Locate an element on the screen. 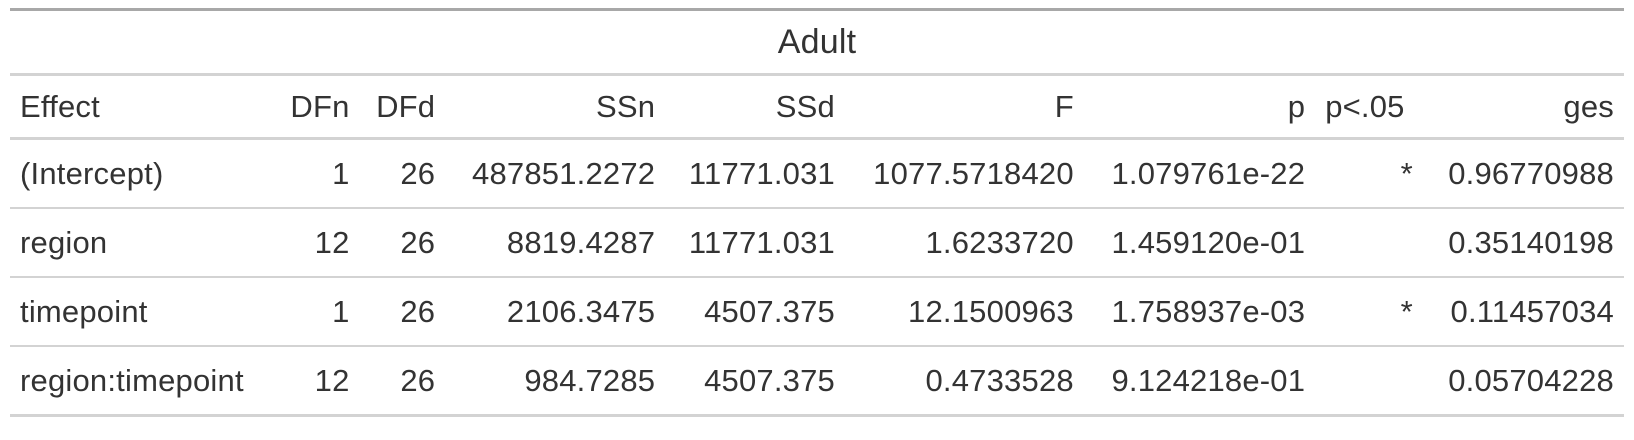  cell-f: 12.1500963 is located at coordinates (964, 311).